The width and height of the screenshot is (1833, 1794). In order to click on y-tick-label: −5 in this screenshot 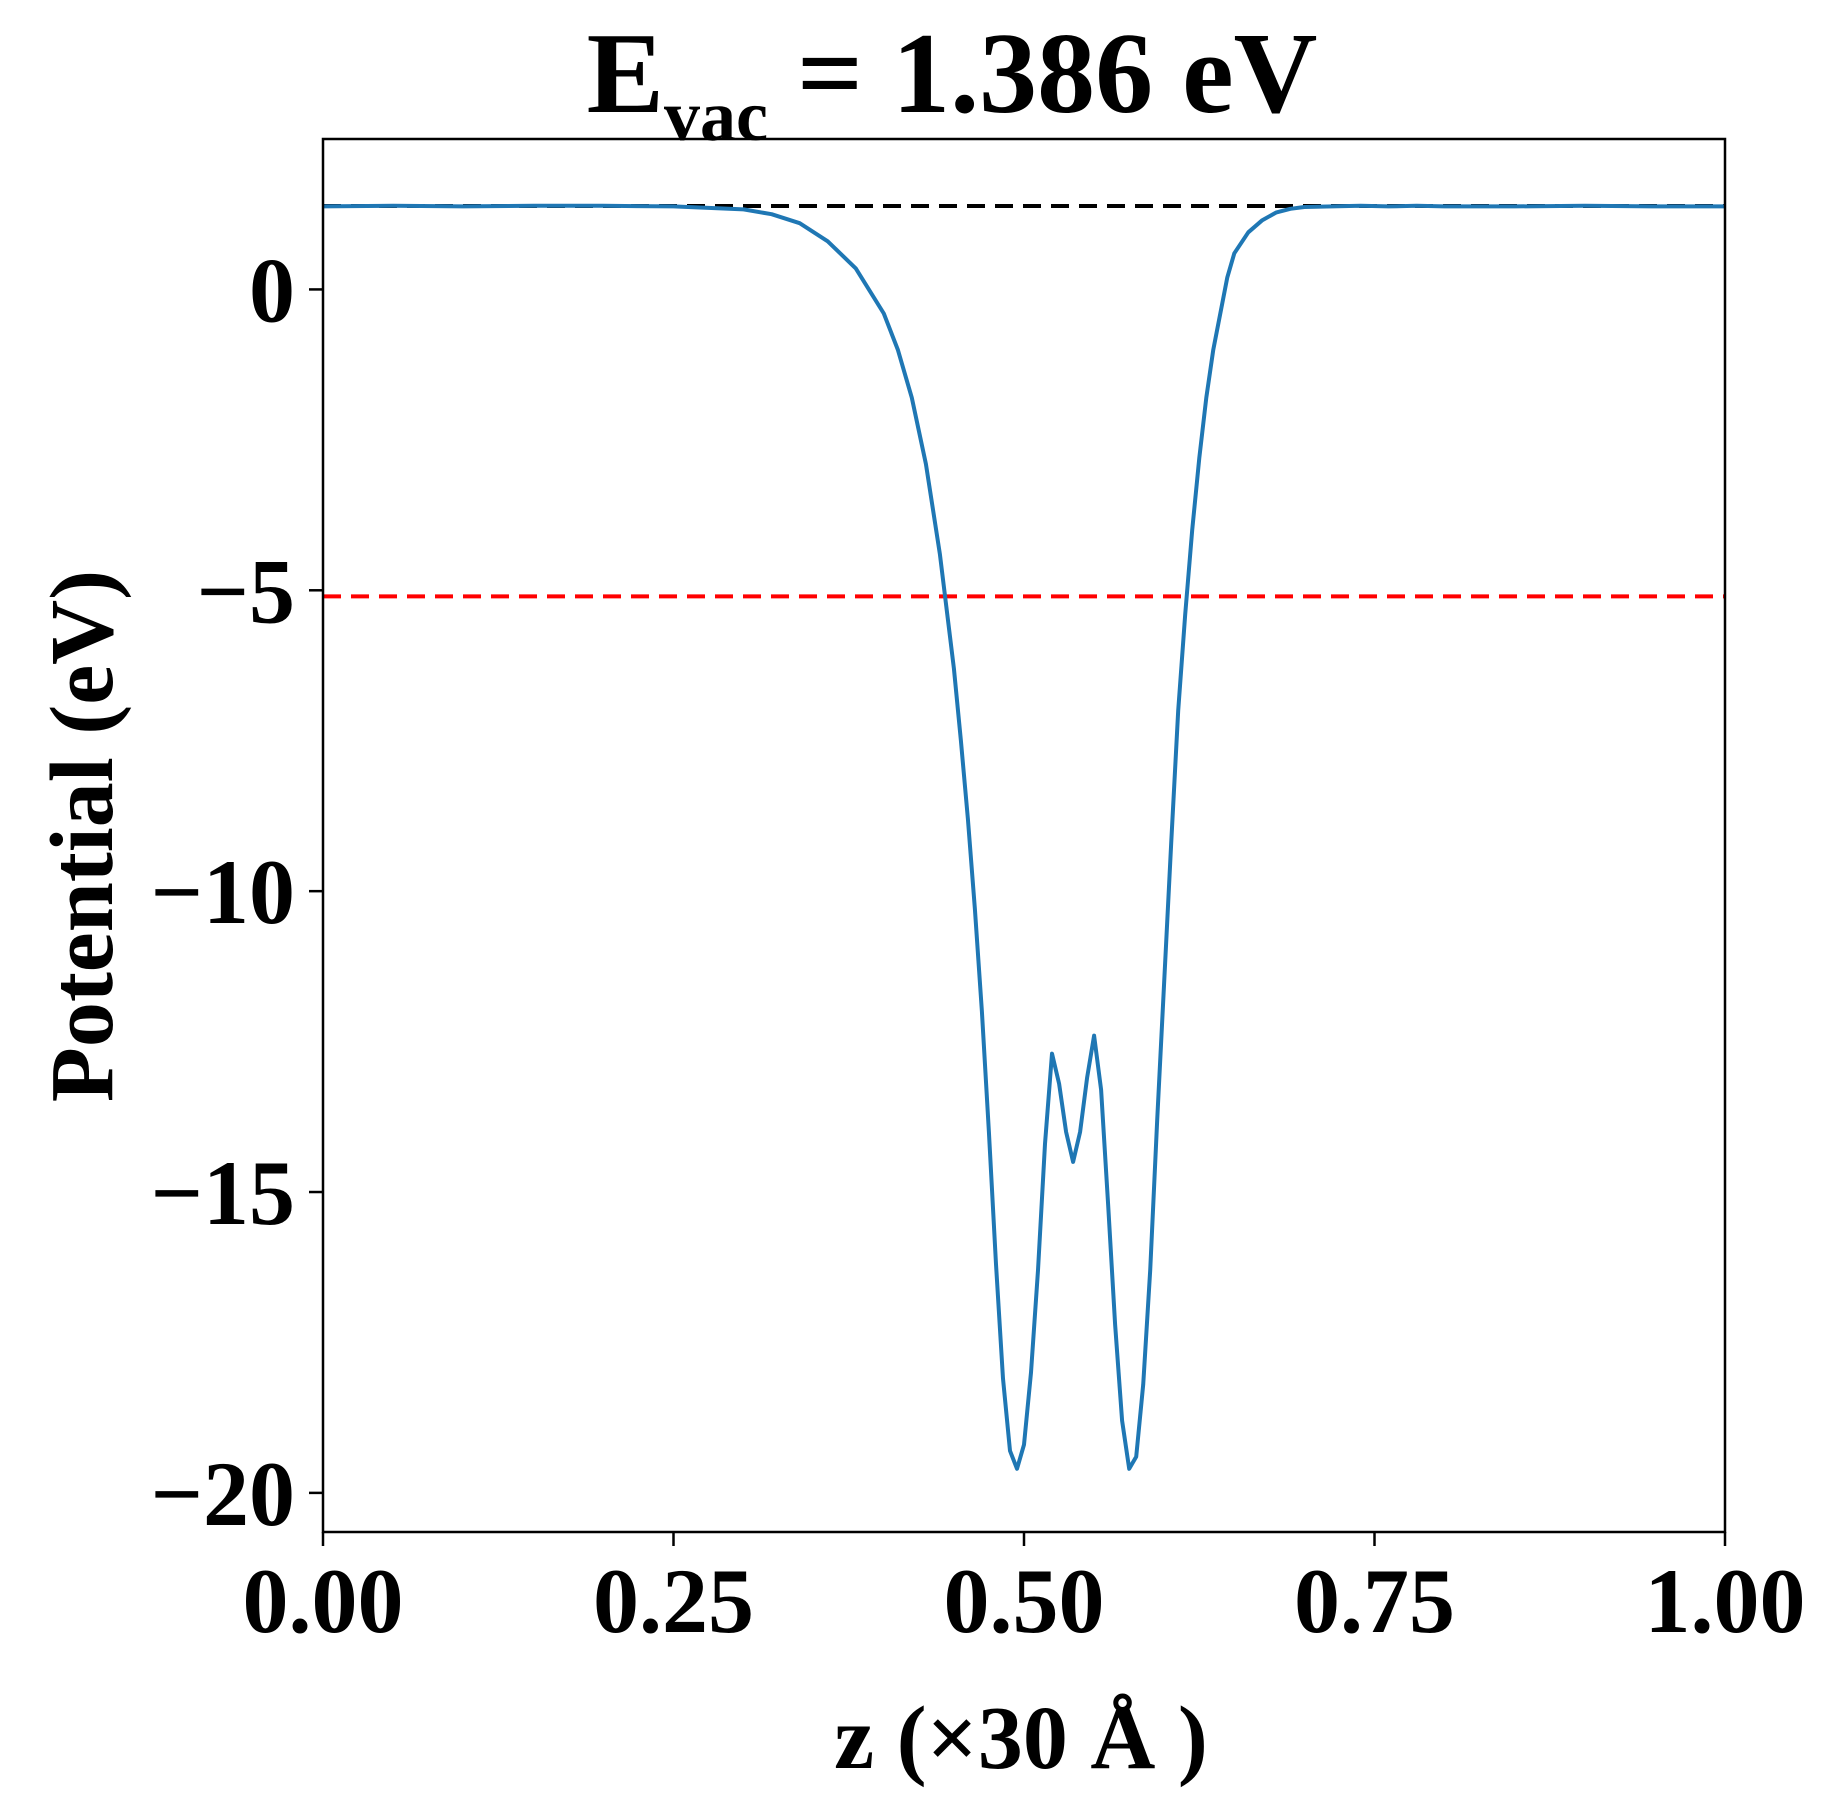, I will do `click(246, 591)`.